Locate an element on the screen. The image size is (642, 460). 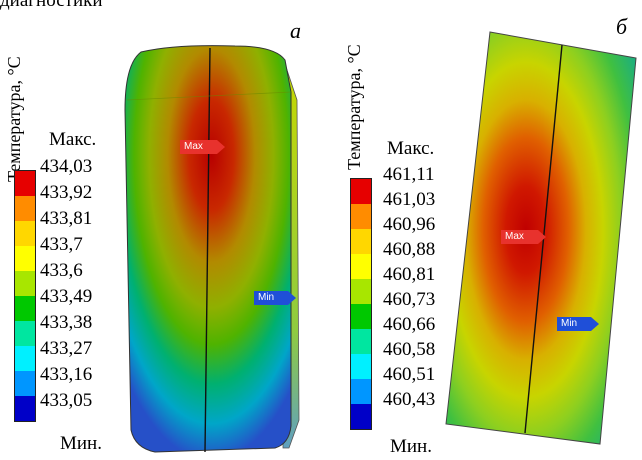
temperature-axis-label-a: Температура, °С is located at coordinates (14, 119).